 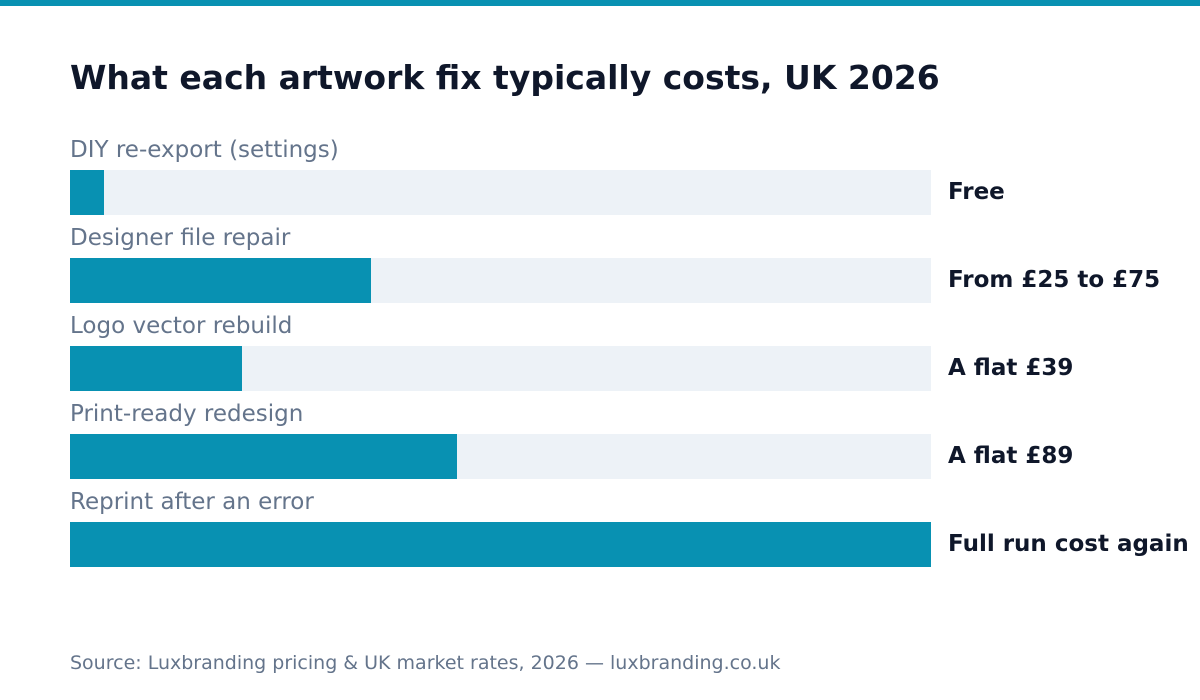 I want to click on bar-row: DIY re-export (settings) Free, so click(x=635, y=176).